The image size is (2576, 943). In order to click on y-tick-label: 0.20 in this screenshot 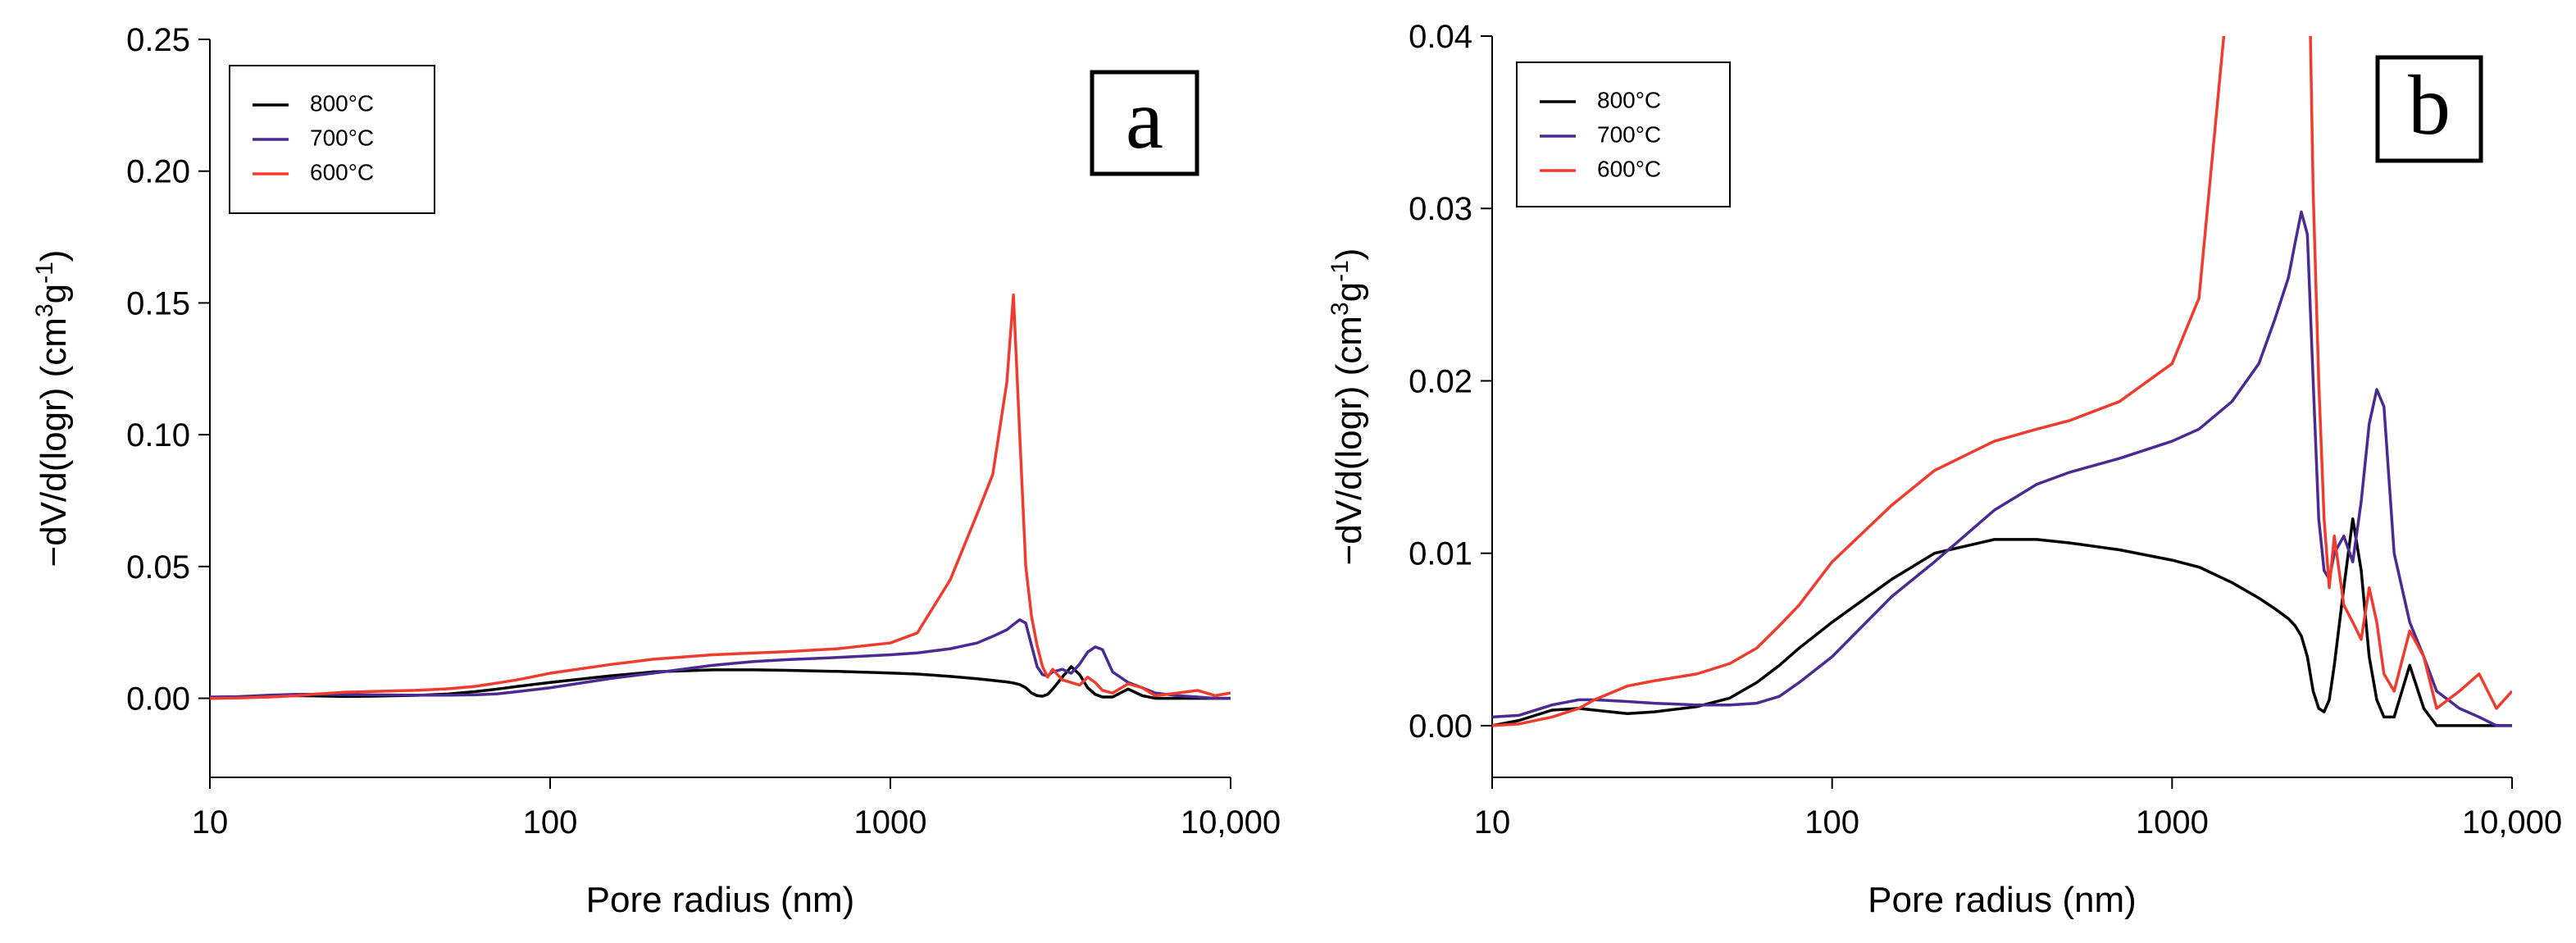, I will do `click(158, 172)`.